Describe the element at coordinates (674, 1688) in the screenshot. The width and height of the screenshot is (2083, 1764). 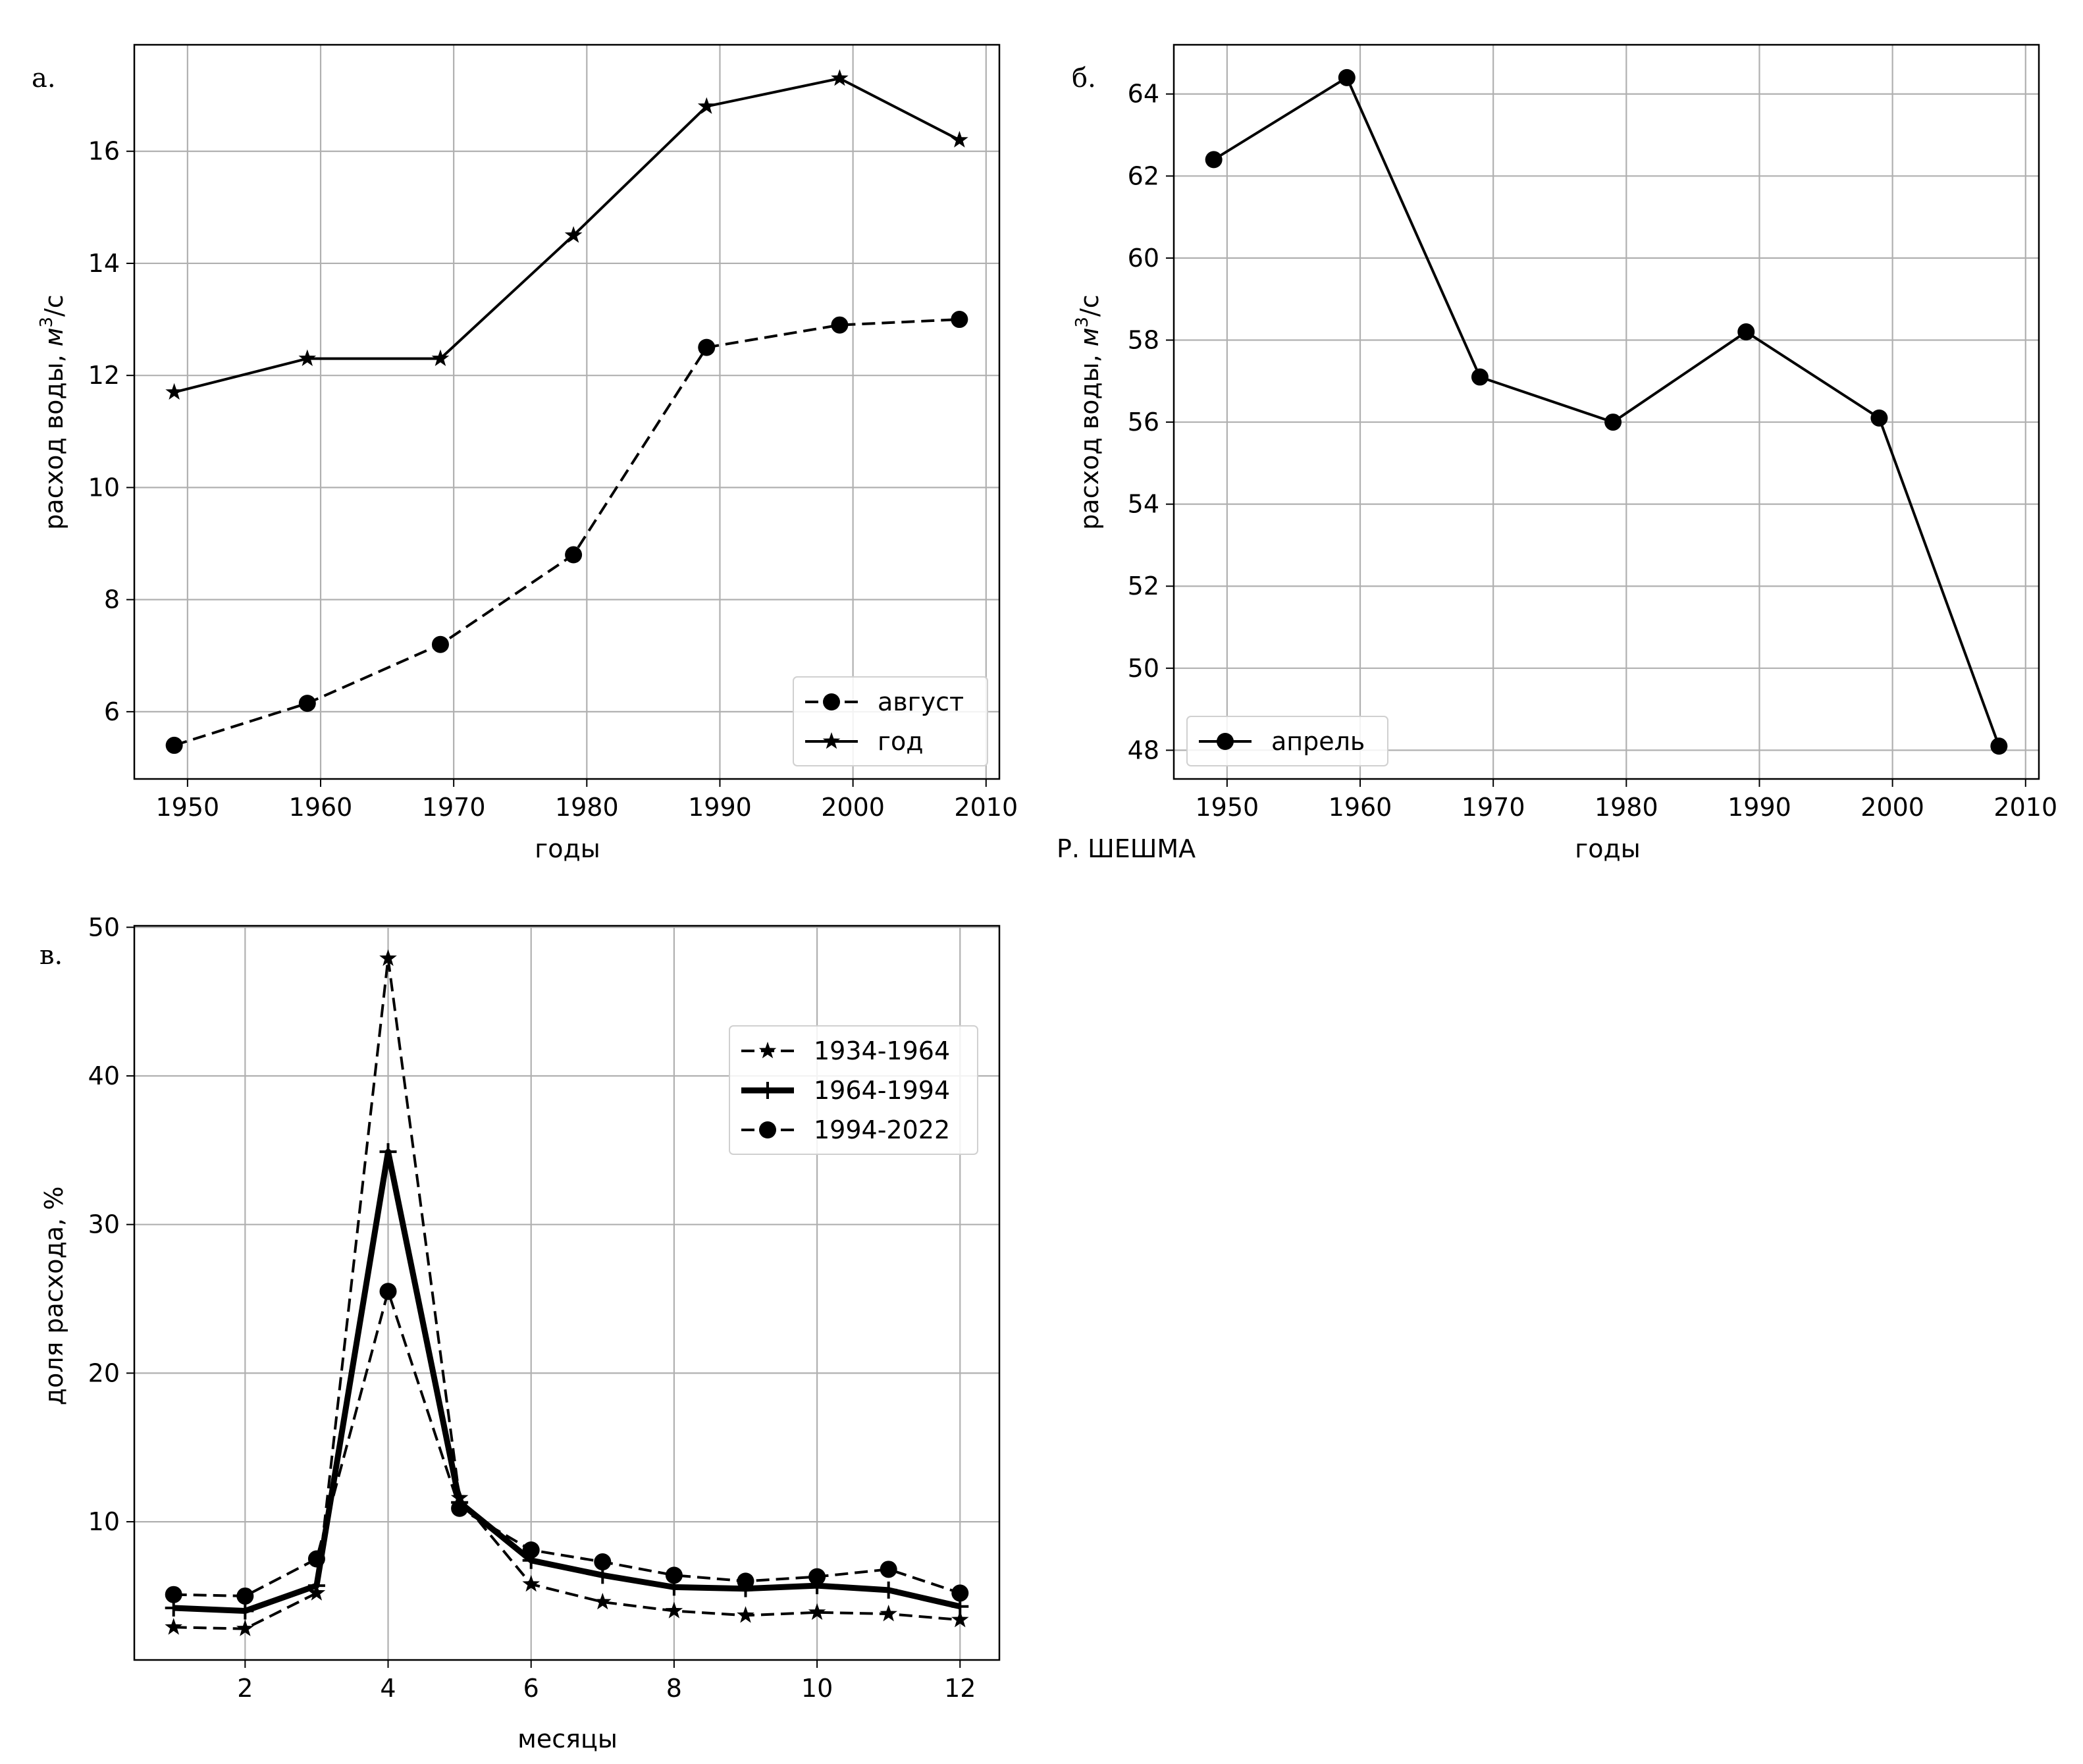
I see `x-tick-label: 8` at that location.